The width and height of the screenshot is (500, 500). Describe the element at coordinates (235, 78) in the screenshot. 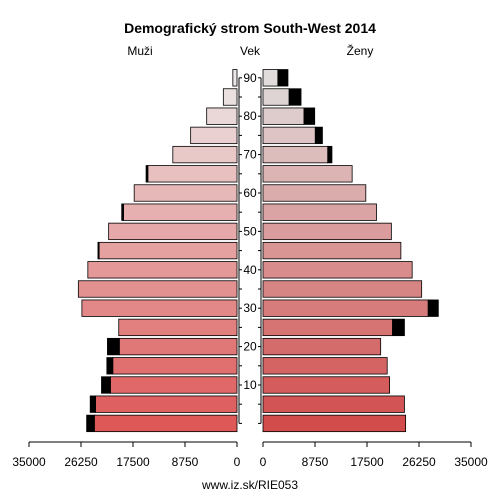

I see `men-bar-90+` at that location.